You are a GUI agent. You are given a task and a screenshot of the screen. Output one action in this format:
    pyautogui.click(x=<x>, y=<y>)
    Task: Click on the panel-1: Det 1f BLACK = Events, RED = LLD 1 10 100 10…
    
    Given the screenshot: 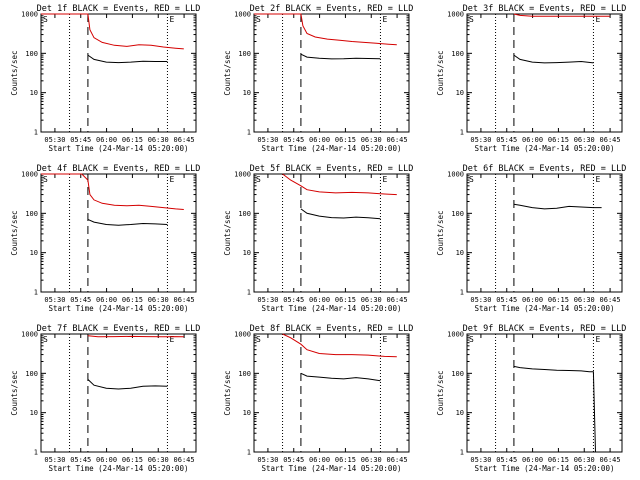 What is the action you would take?
    pyautogui.click(x=105, y=78)
    